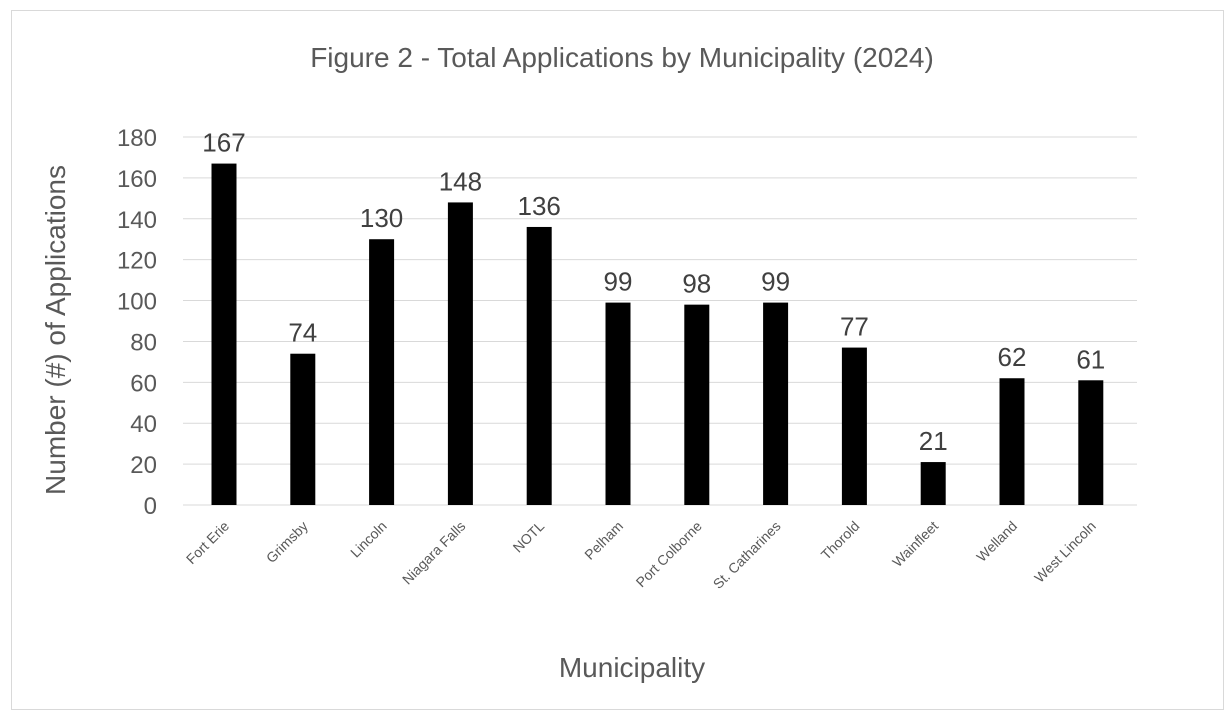 The height and width of the screenshot is (711, 1225). Describe the element at coordinates (137, 322) in the screenshot. I see `y-axis-ticks: 0 20 40 60 80 100 120 140 160 180` at that location.